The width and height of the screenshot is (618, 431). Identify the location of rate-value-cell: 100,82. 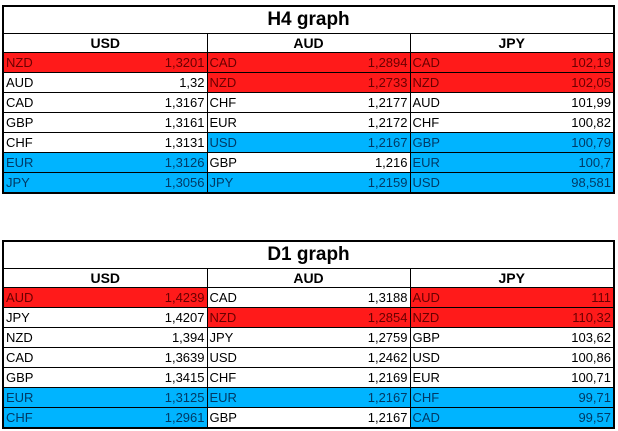
(561, 122).